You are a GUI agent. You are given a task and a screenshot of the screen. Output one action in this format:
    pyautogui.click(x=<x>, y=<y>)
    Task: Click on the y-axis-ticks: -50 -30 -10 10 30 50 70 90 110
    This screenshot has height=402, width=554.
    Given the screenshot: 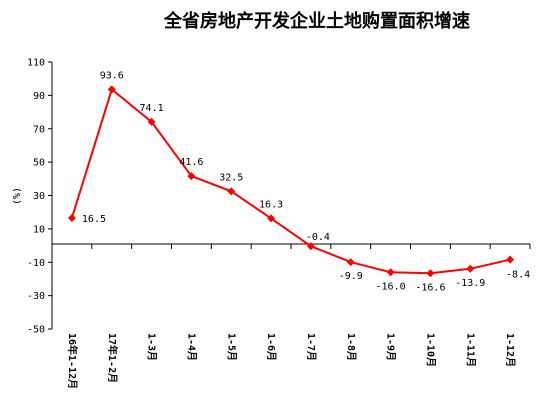 What is the action you would take?
    pyautogui.click(x=39, y=197)
    